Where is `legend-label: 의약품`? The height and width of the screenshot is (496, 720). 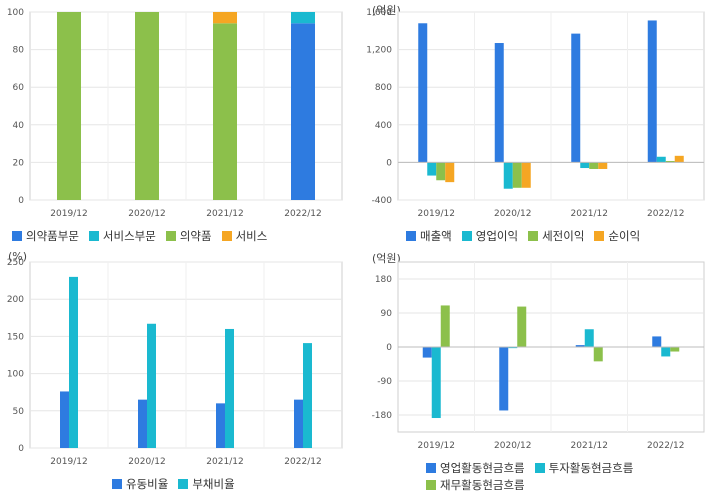 legend-label: 의약품 is located at coordinates (195, 236).